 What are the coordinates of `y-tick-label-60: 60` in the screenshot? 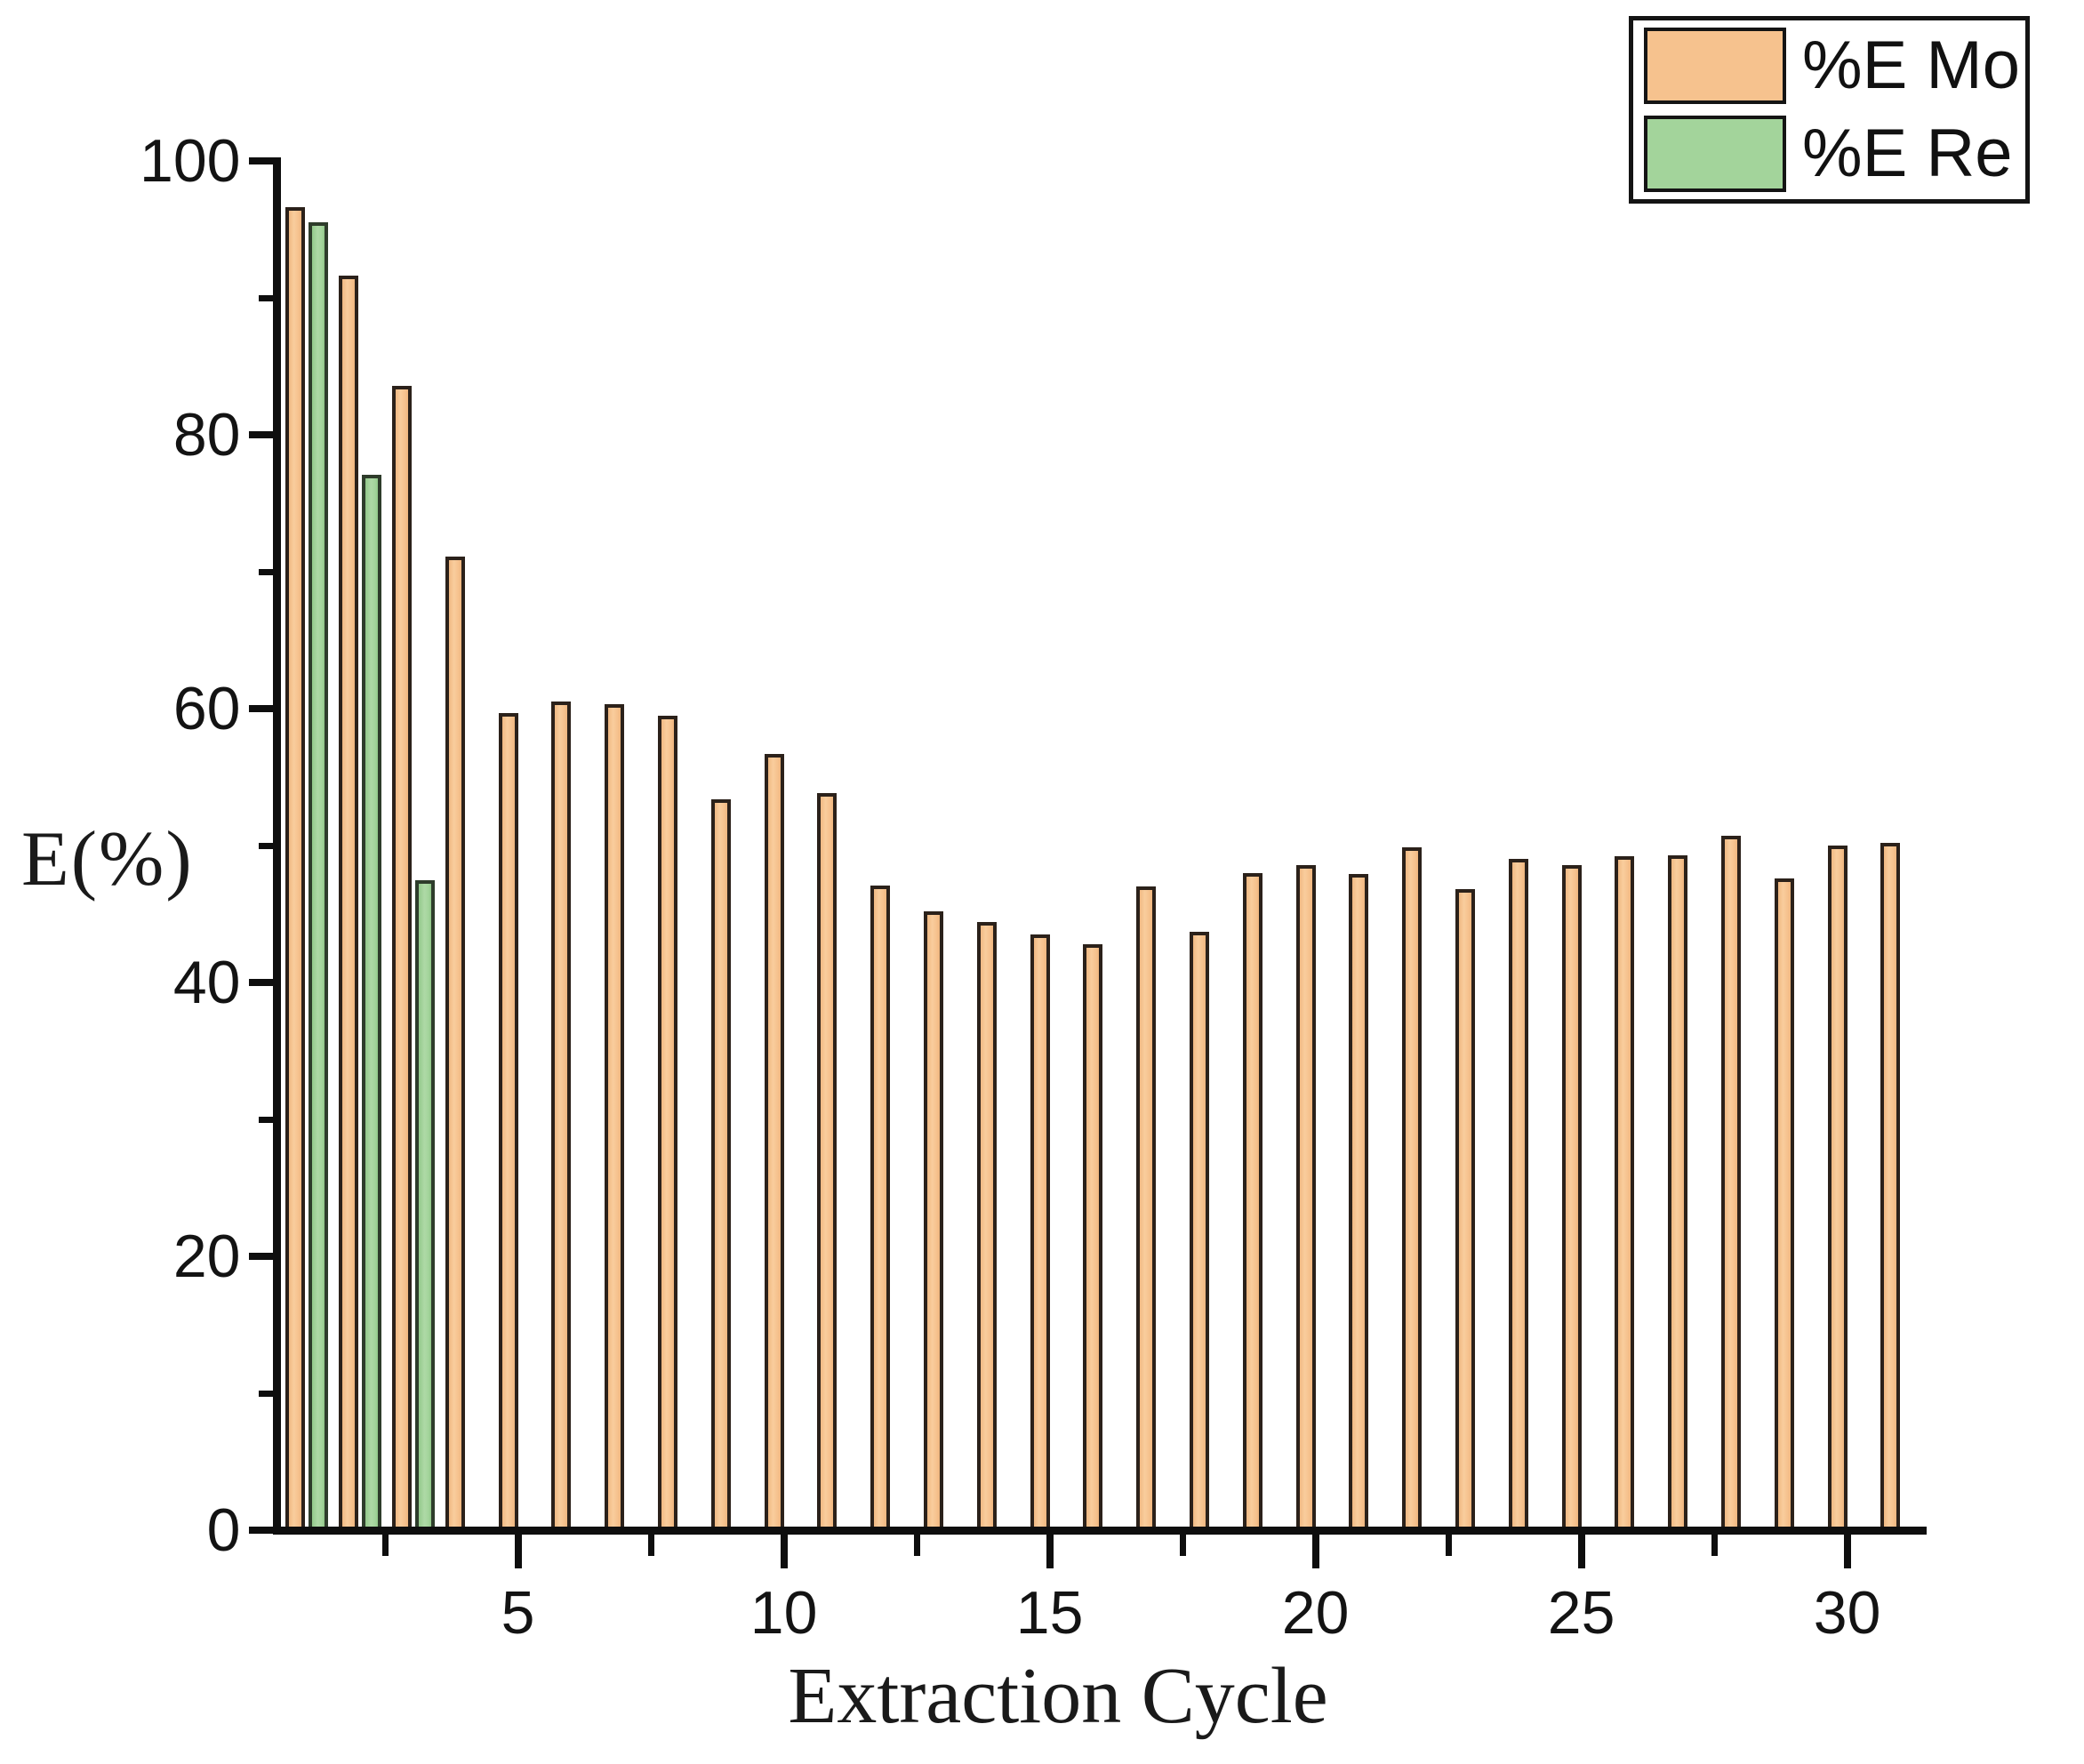 It's located at (206, 709).